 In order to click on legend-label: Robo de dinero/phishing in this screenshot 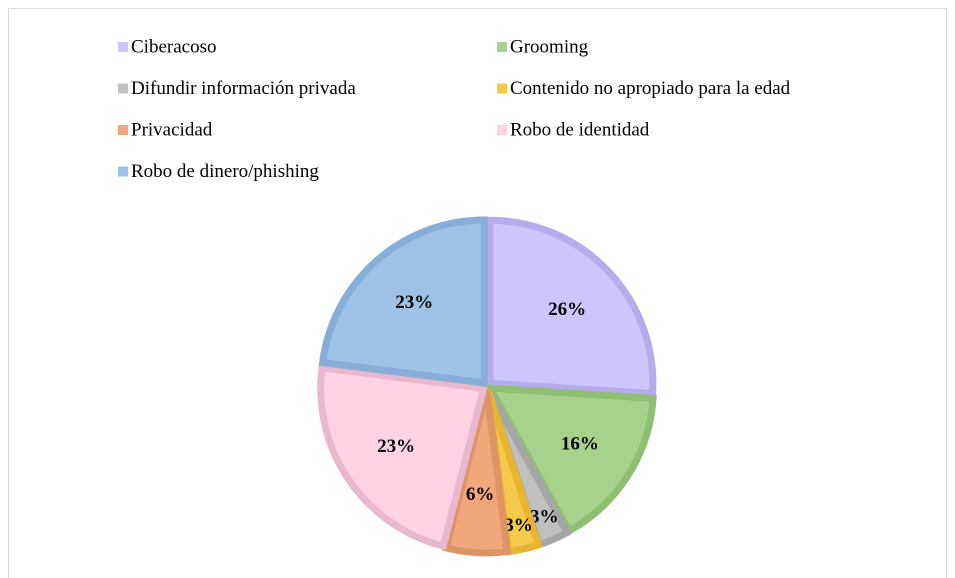, I will do `click(225, 171)`.